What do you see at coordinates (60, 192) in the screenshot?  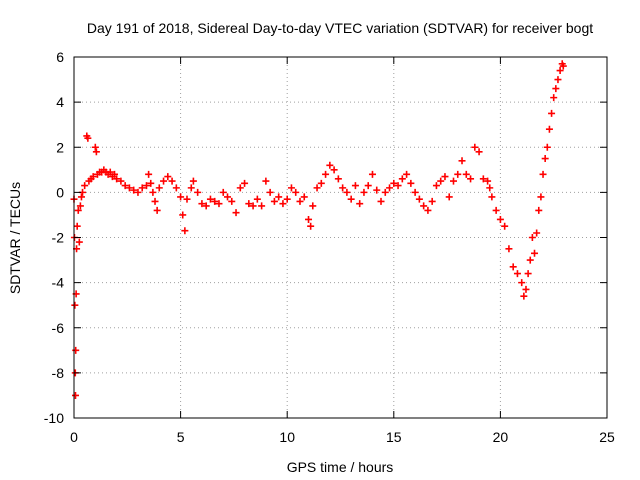 I see `y-tick-label: 0` at bounding box center [60, 192].